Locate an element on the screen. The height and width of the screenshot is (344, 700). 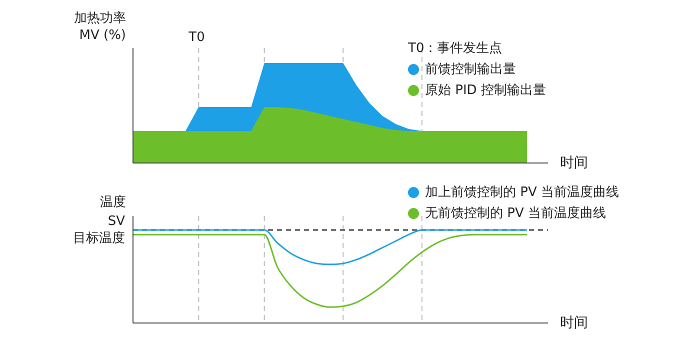
y-axis-title: 温度 is located at coordinates (112, 202).